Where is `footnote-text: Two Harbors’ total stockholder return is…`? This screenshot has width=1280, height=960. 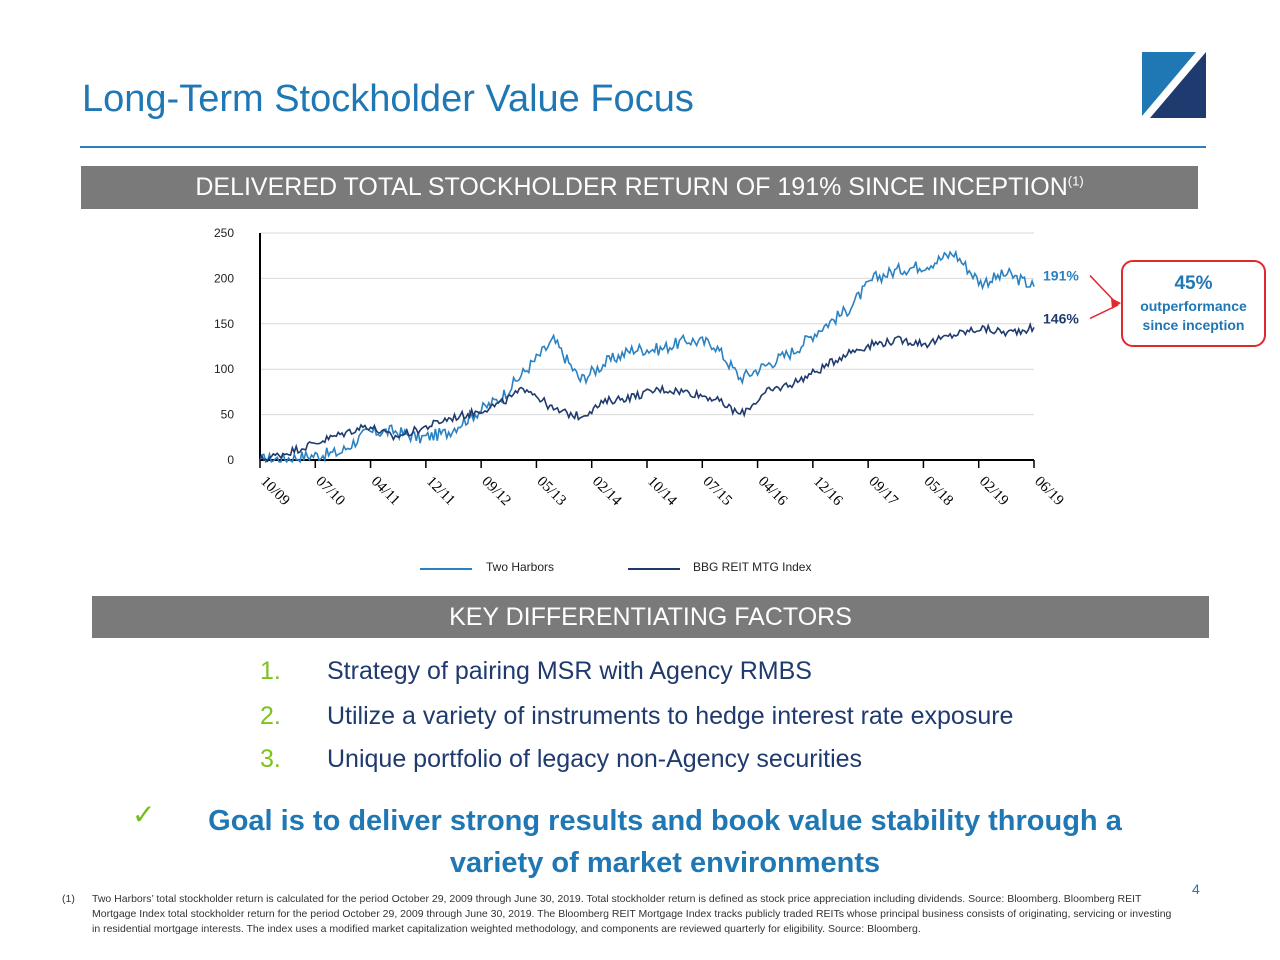 footnote-text: Two Harbors’ total stockholder return is… is located at coordinates (632, 914).